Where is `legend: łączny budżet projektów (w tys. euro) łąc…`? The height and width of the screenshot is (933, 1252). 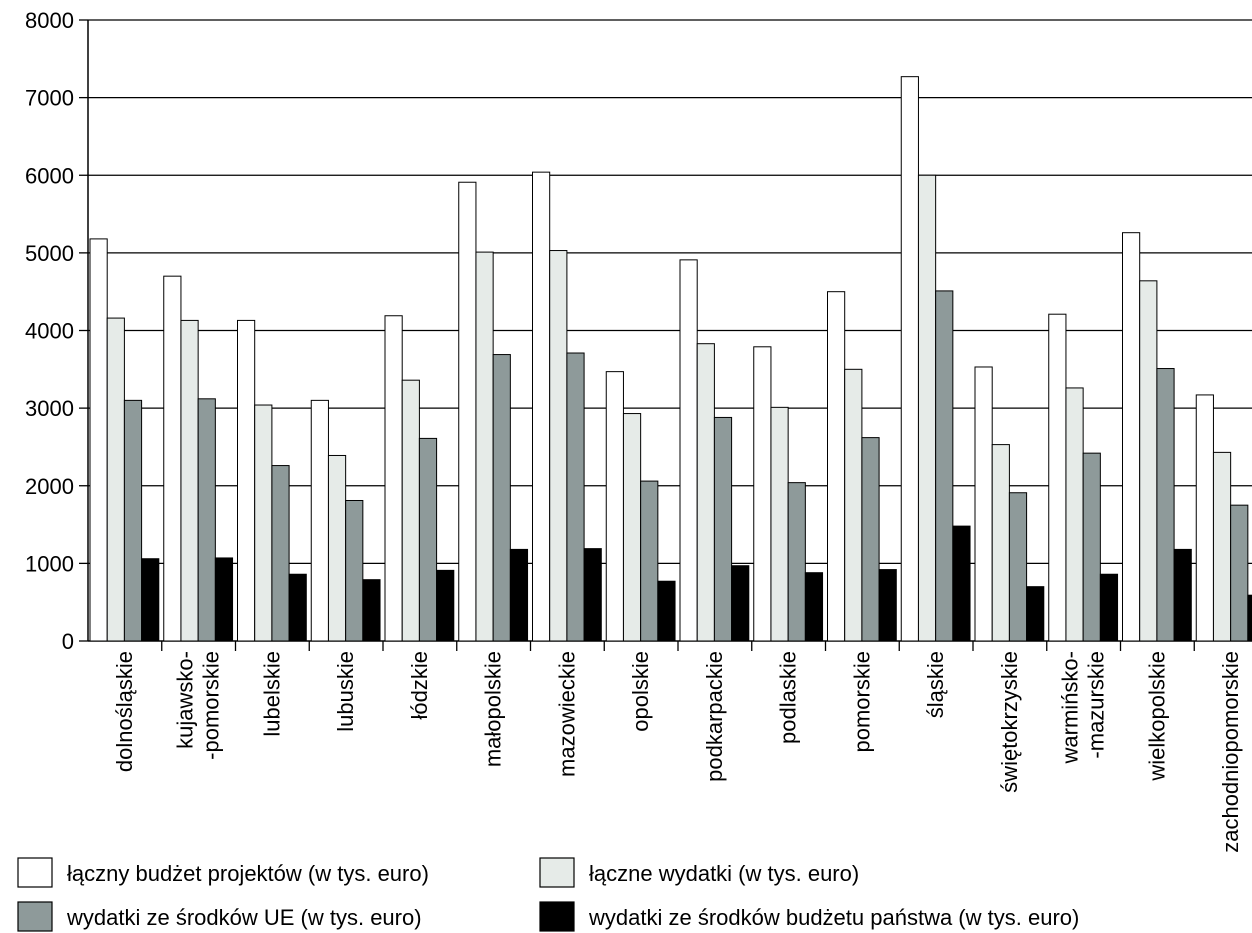 legend: łączny budżet projektów (w tys. euro) łąc… is located at coordinates (548, 894).